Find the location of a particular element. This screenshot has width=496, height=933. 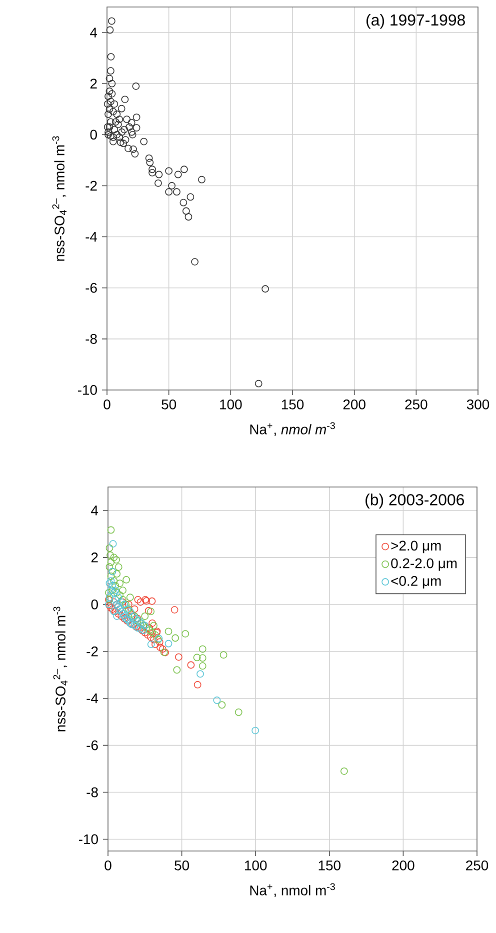

legend-label: 0.2-2.0 μm is located at coordinates (424, 564).